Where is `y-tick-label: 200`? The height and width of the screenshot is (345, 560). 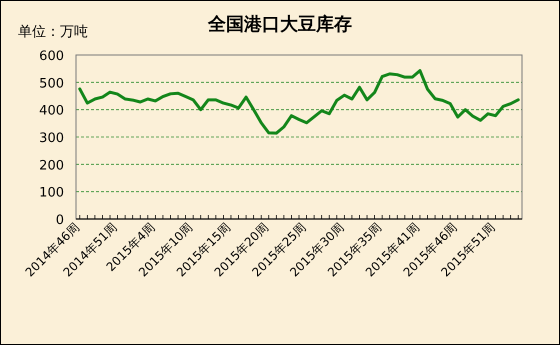
y-tick-label: 200 is located at coordinates (51, 166).